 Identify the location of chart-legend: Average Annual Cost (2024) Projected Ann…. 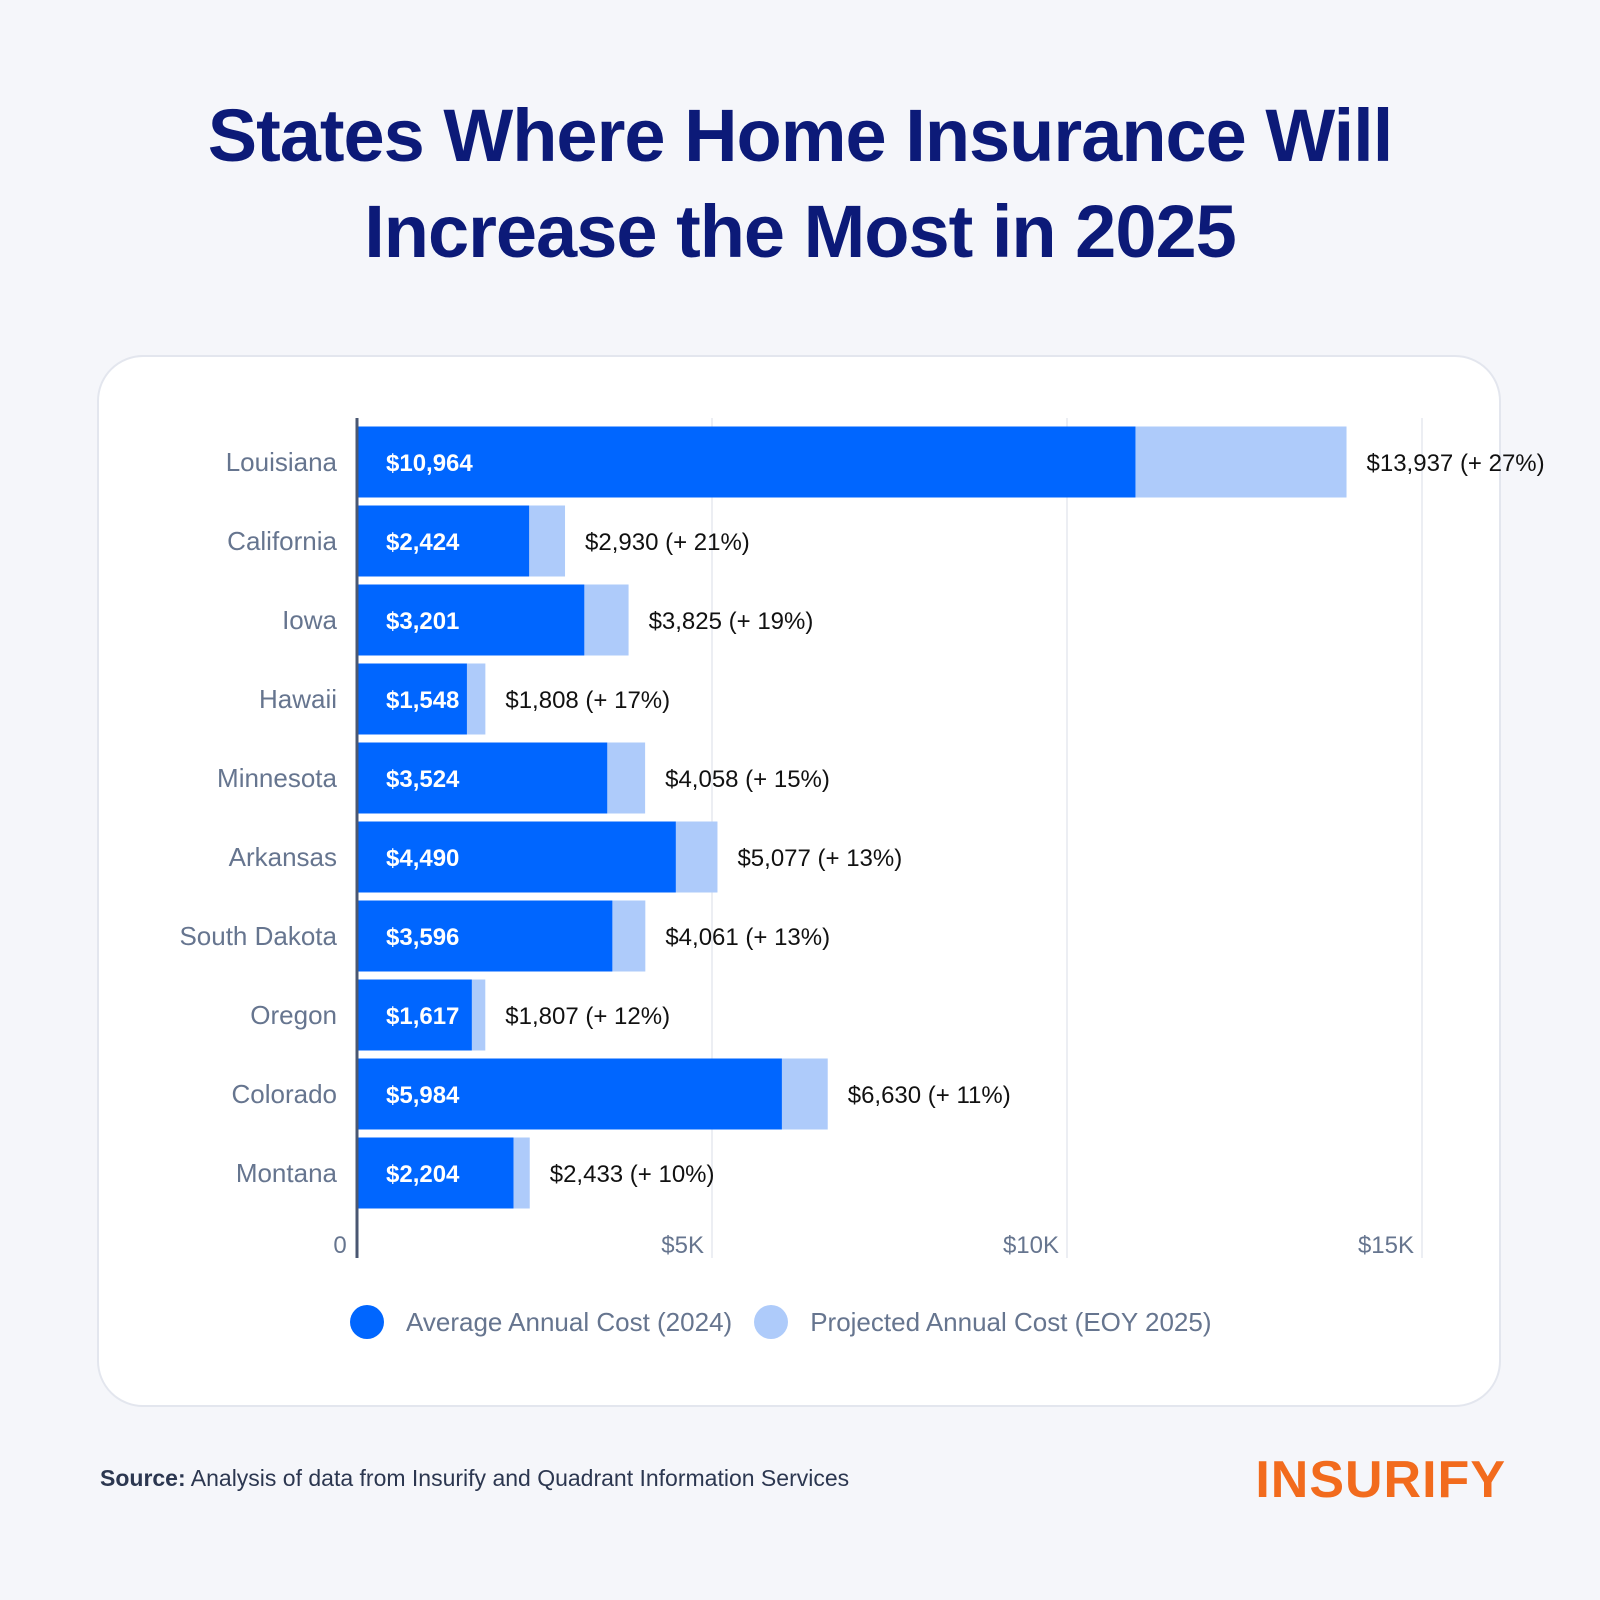
(792, 1322).